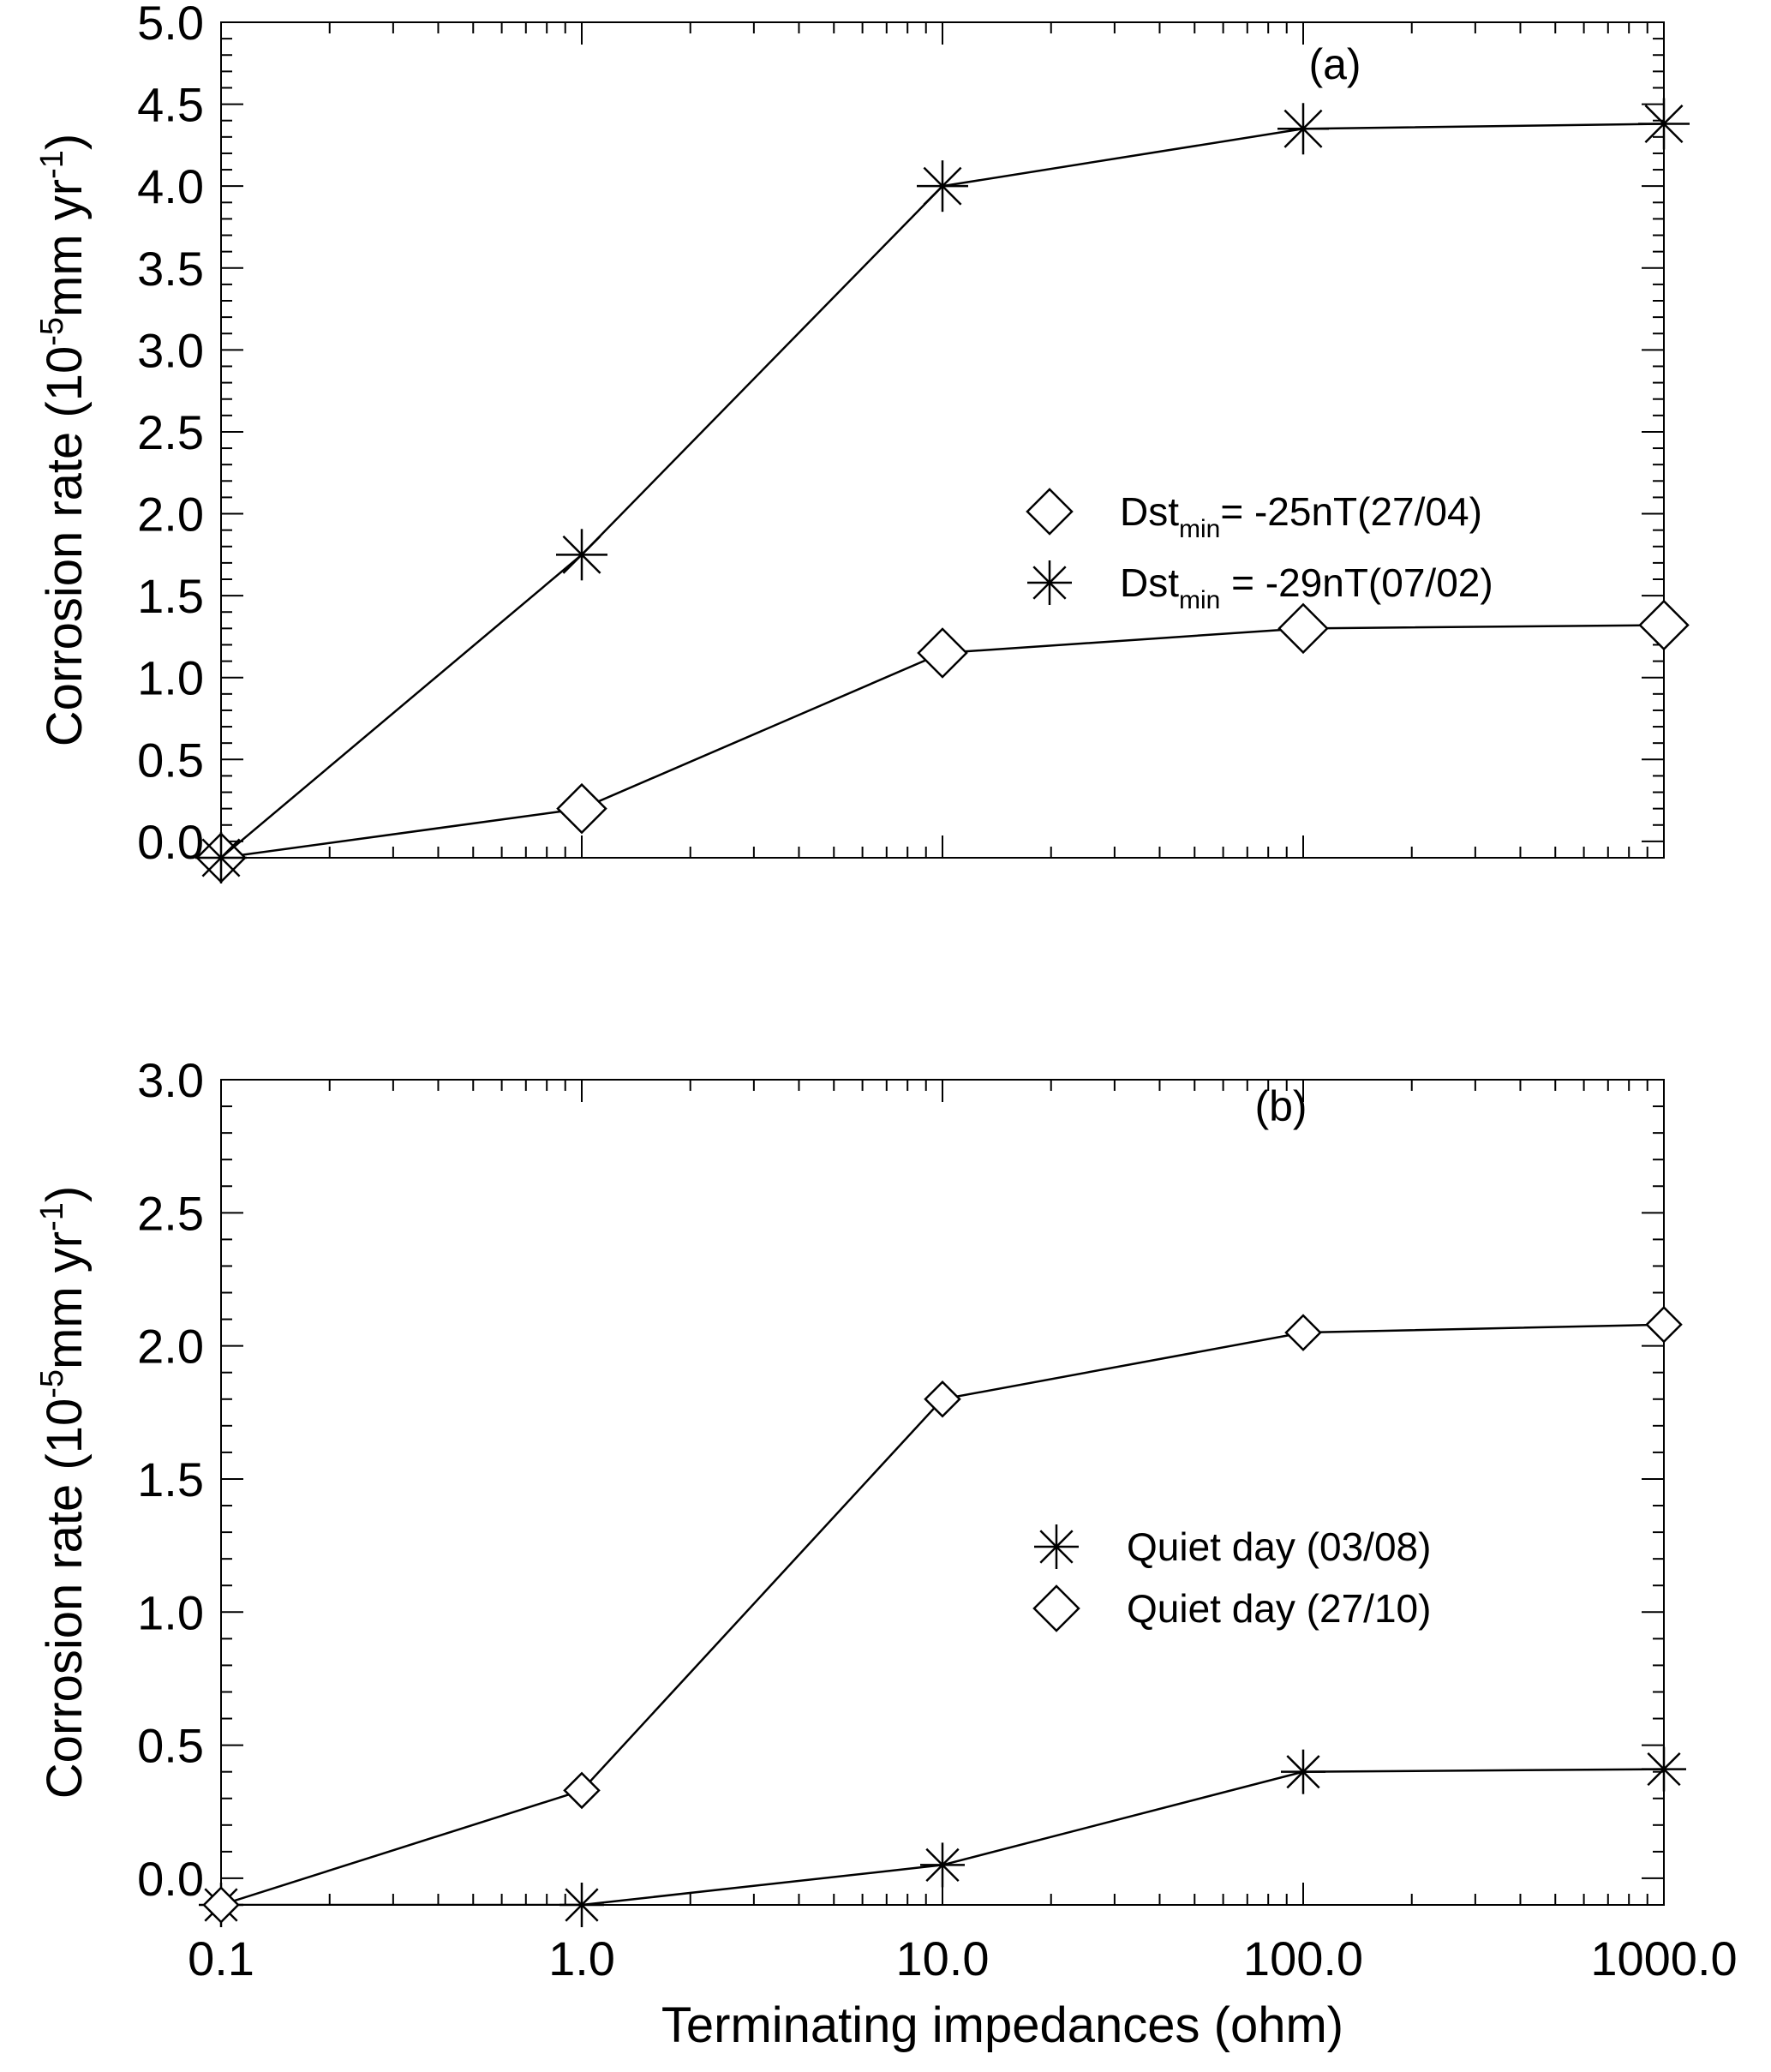  What do you see at coordinates (221, 1958) in the screenshot?
I see `x-tick-label: 0.1` at bounding box center [221, 1958].